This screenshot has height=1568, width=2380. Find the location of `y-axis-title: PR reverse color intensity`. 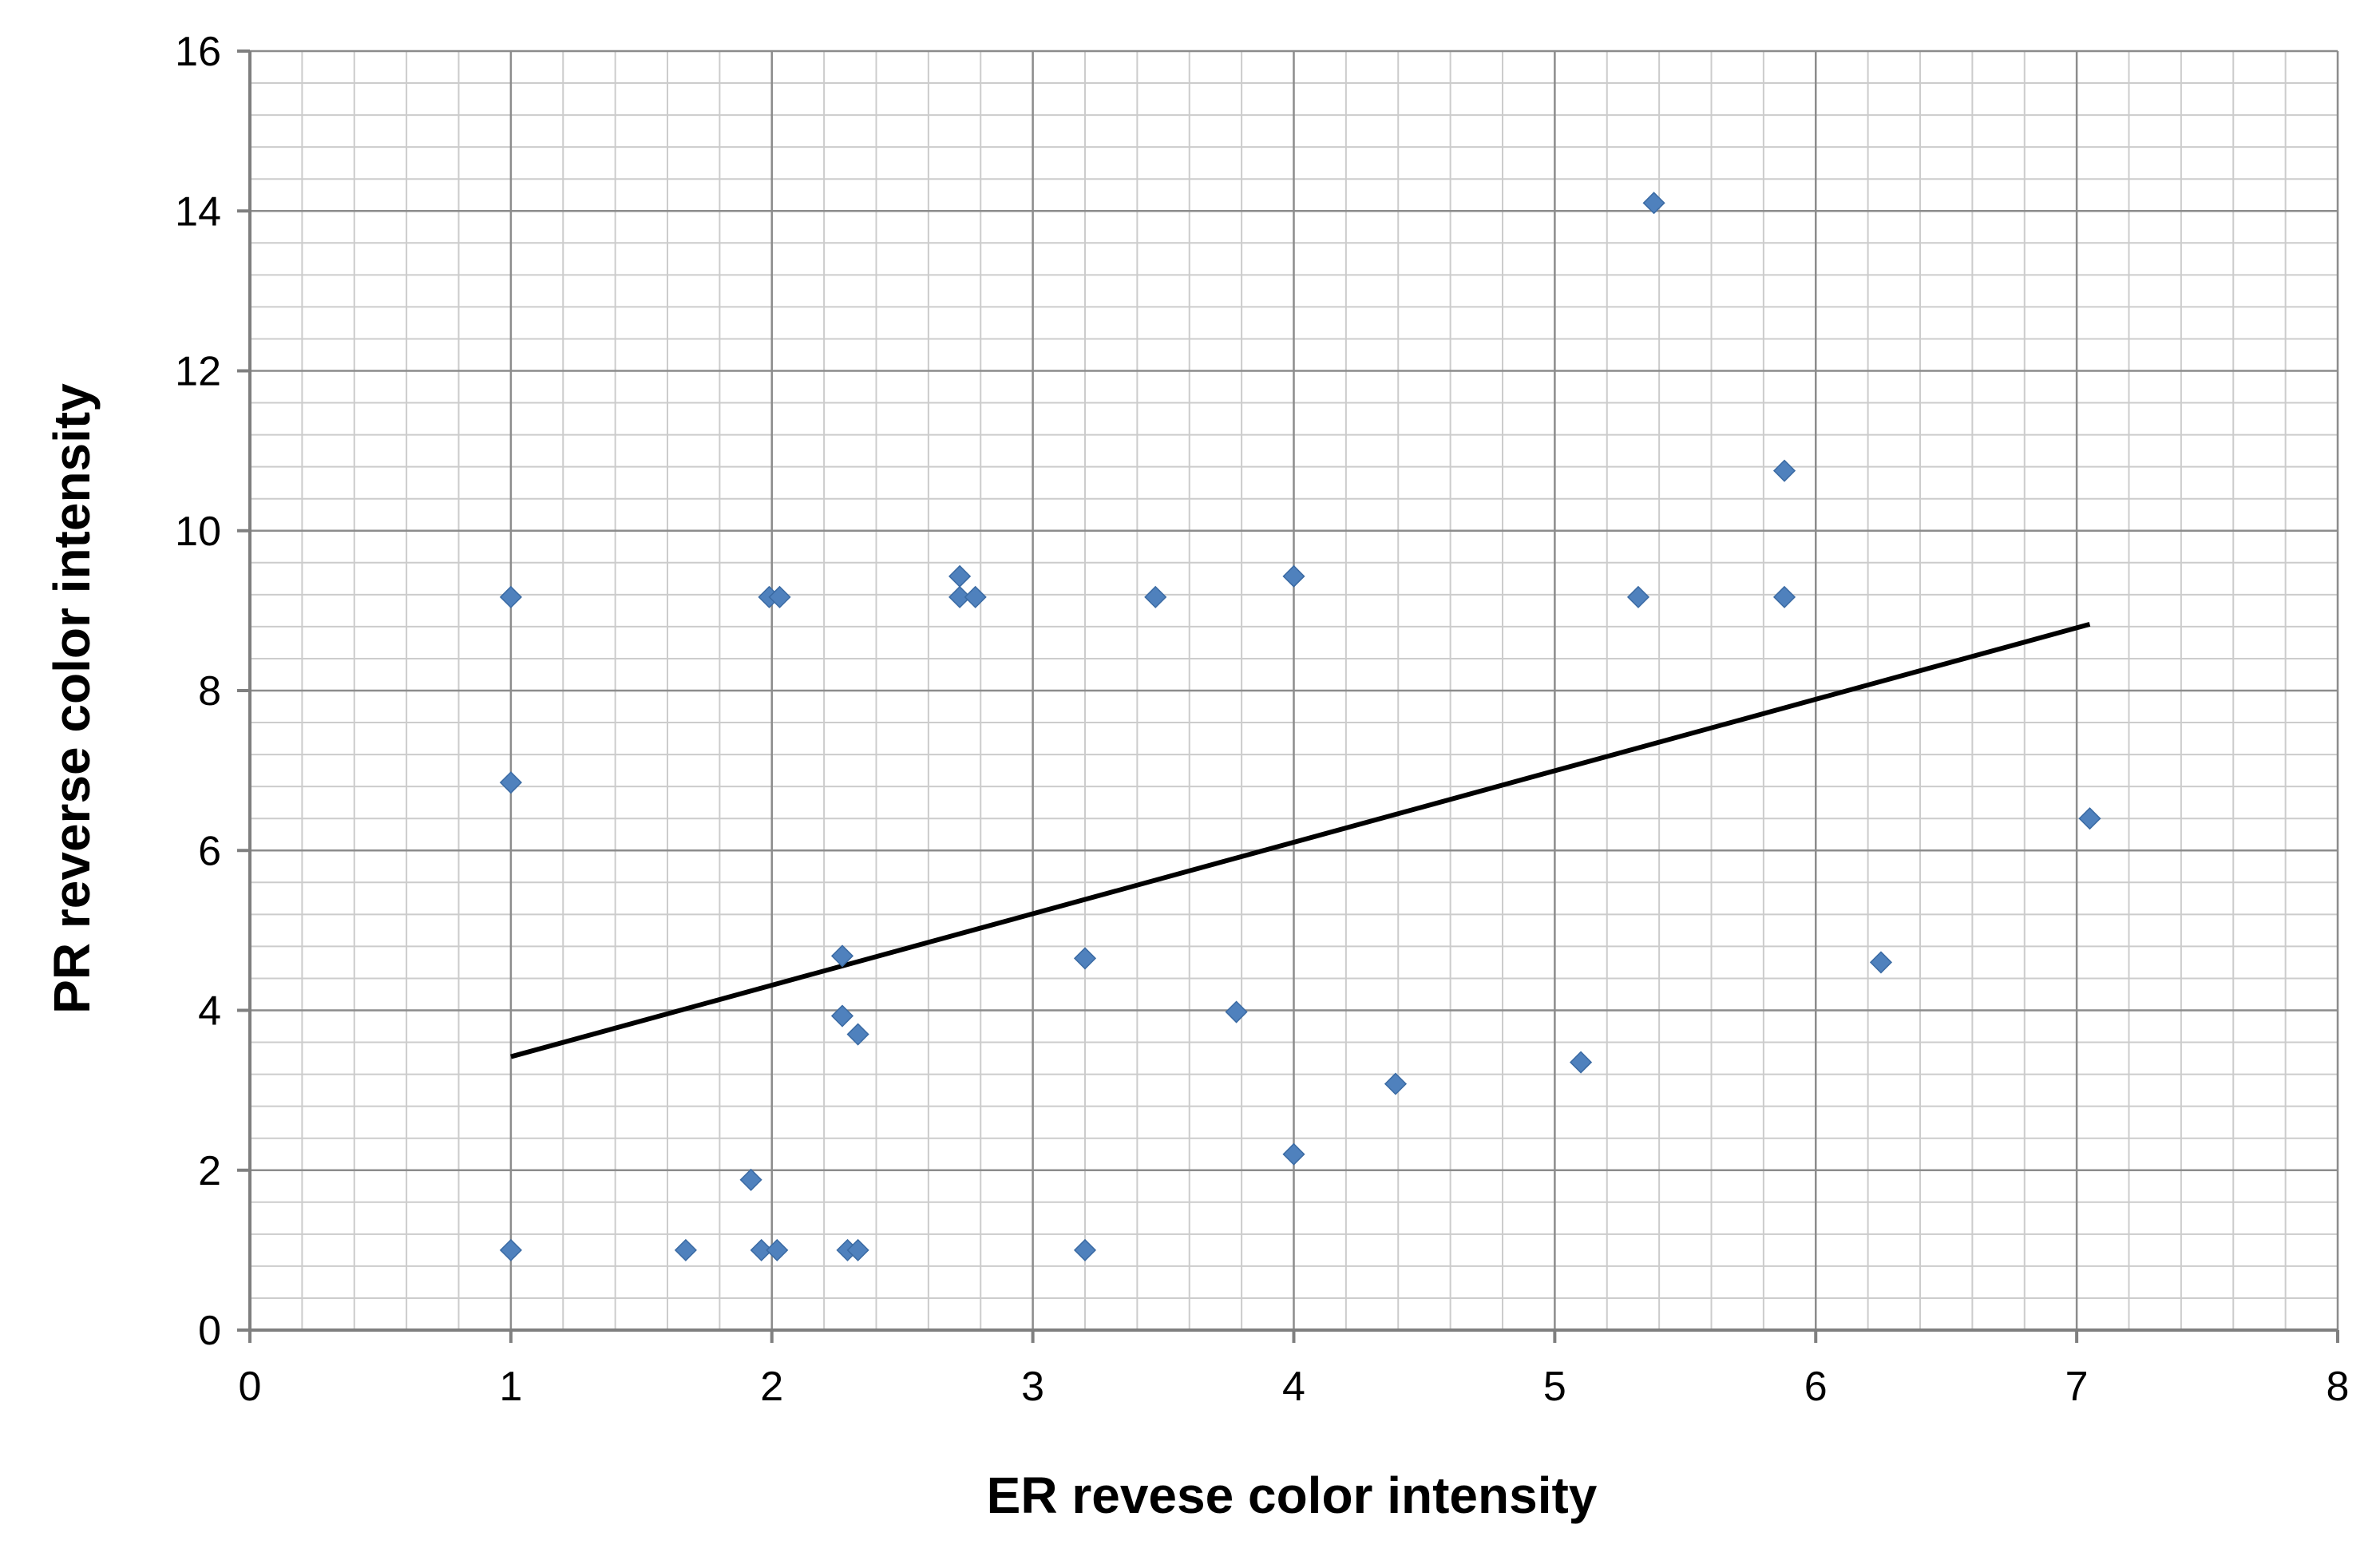

y-axis-title: PR reverse color intensity is located at coordinates (72, 698).